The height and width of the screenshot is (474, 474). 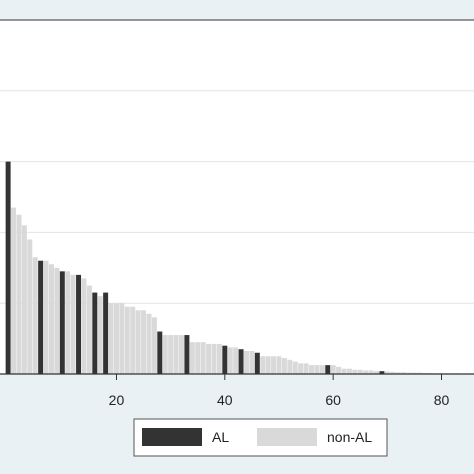 What do you see at coordinates (172, 437) in the screenshot?
I see `legend-swatch-al` at bounding box center [172, 437].